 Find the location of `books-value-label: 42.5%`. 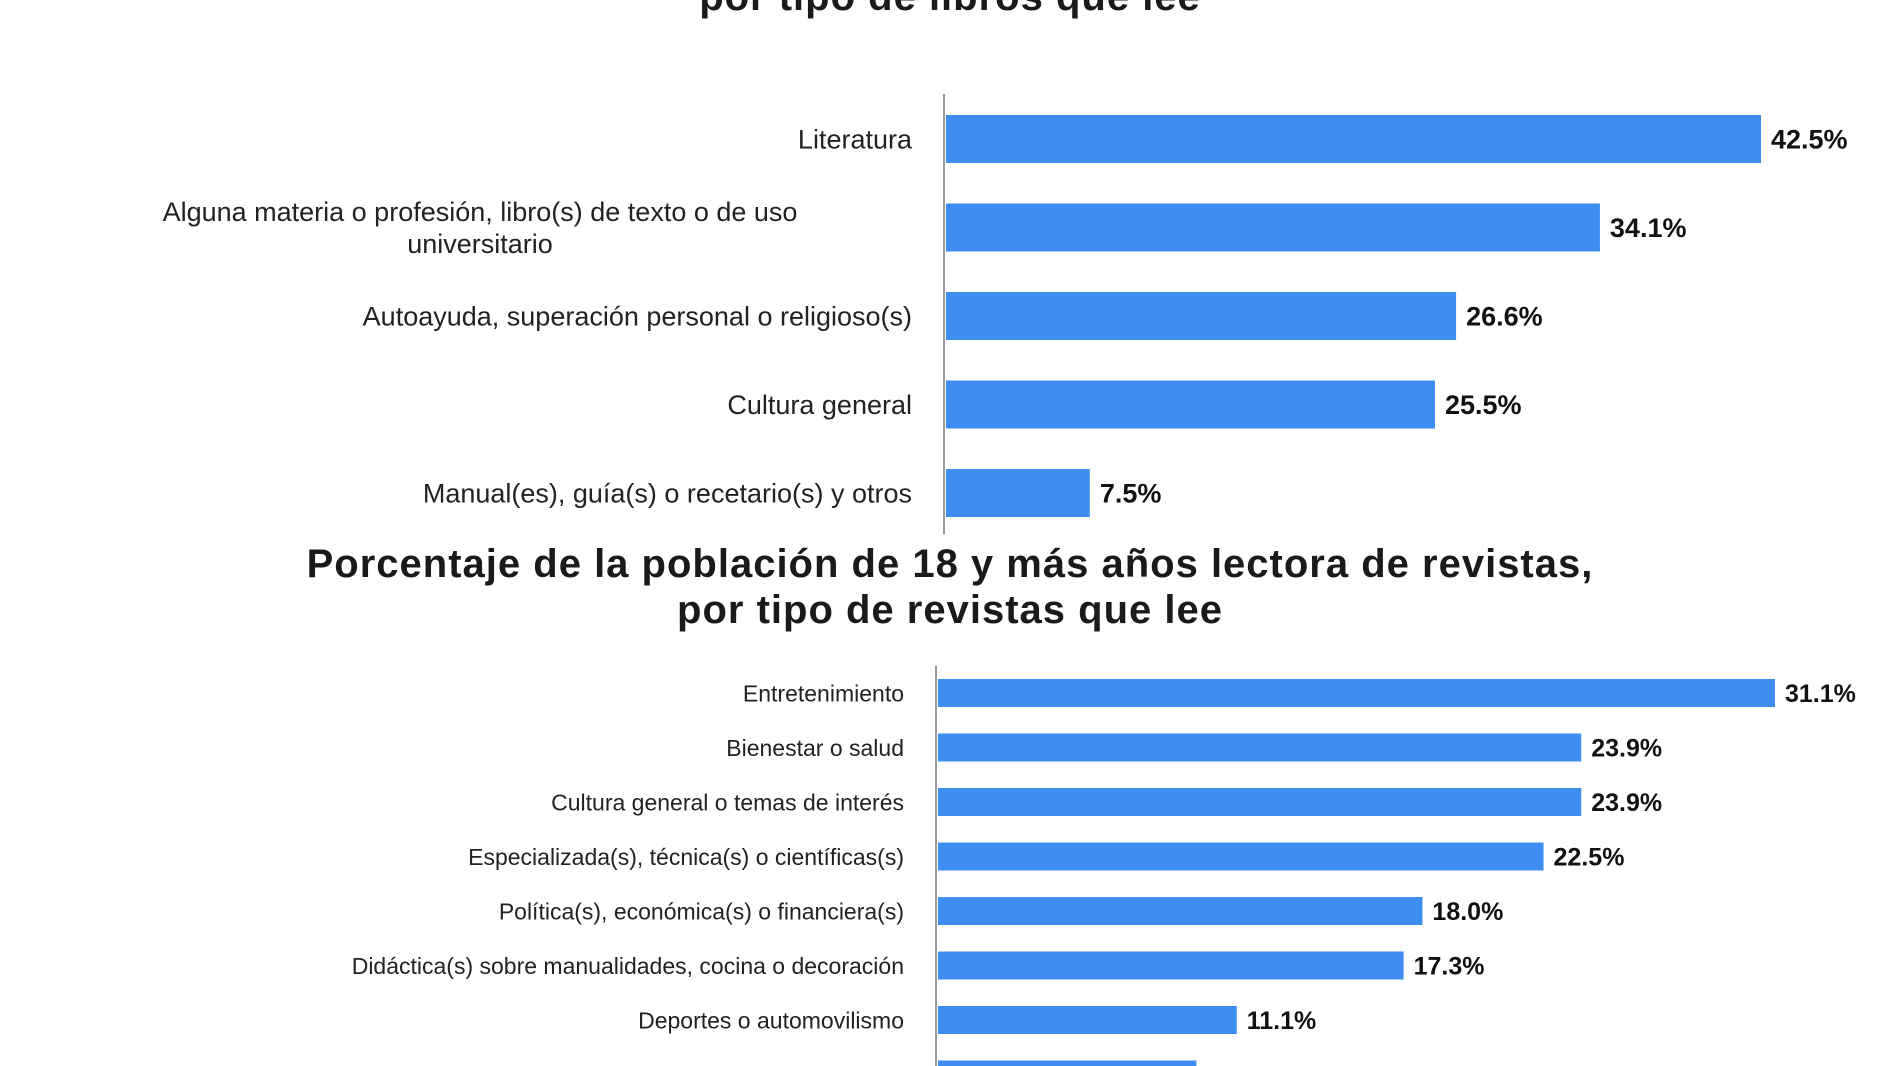

books-value-label: 42.5% is located at coordinates (1809, 140).